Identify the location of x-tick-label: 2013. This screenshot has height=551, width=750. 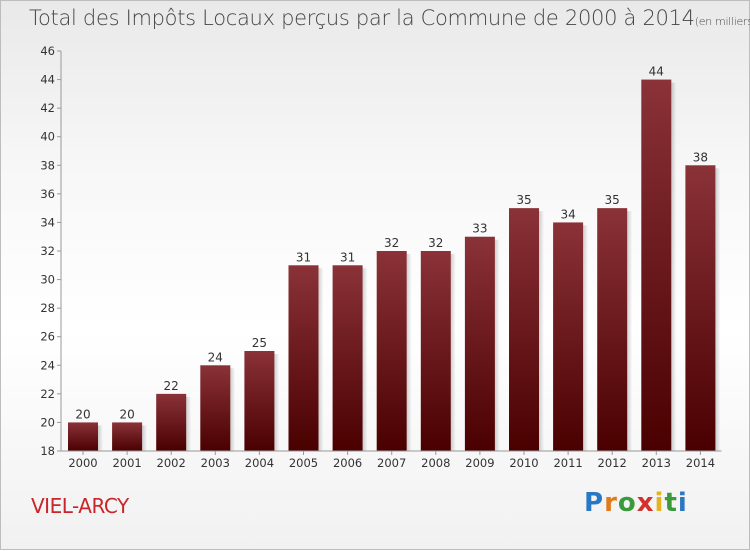
(656, 463).